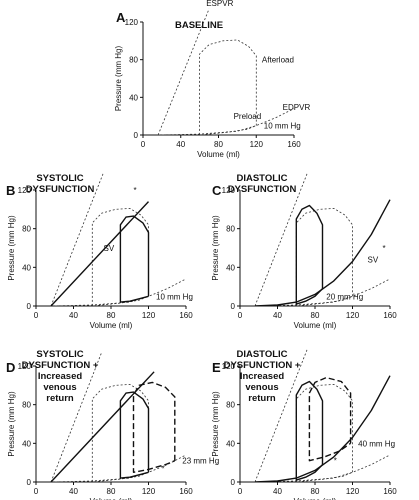 The image size is (419, 500). What do you see at coordinates (10, 190) in the screenshot?
I see `panel-letter: B` at bounding box center [10, 190].